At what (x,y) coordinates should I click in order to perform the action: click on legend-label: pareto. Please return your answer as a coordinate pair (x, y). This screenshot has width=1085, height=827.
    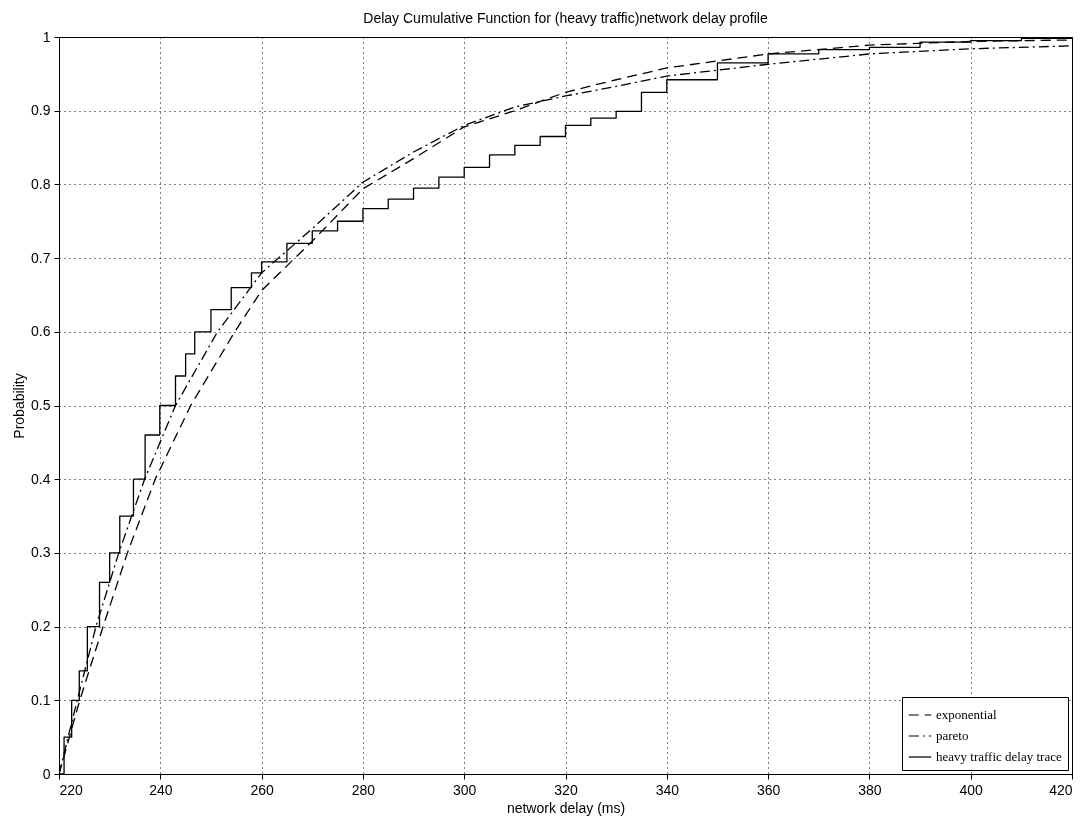
    Looking at the image, I should click on (952, 735).